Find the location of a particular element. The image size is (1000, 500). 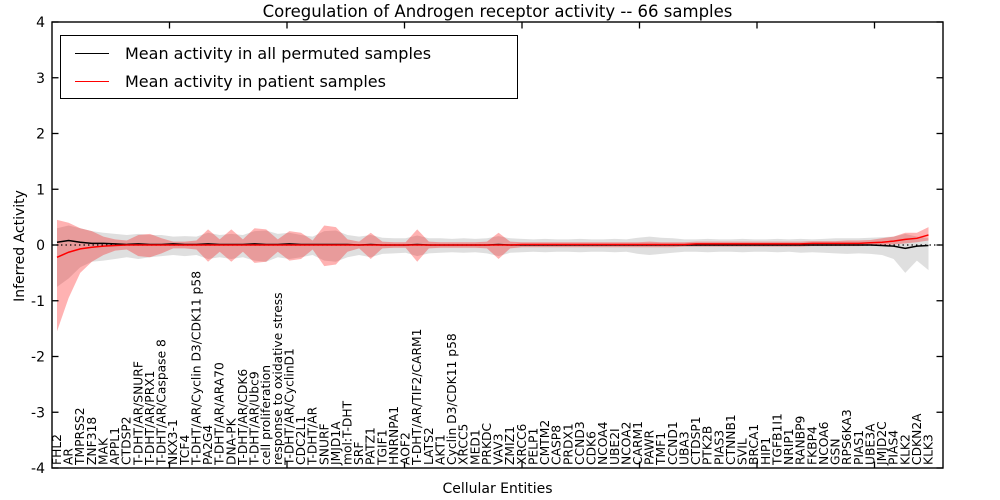

x-tick-label: MAK is located at coordinates (103, 451).